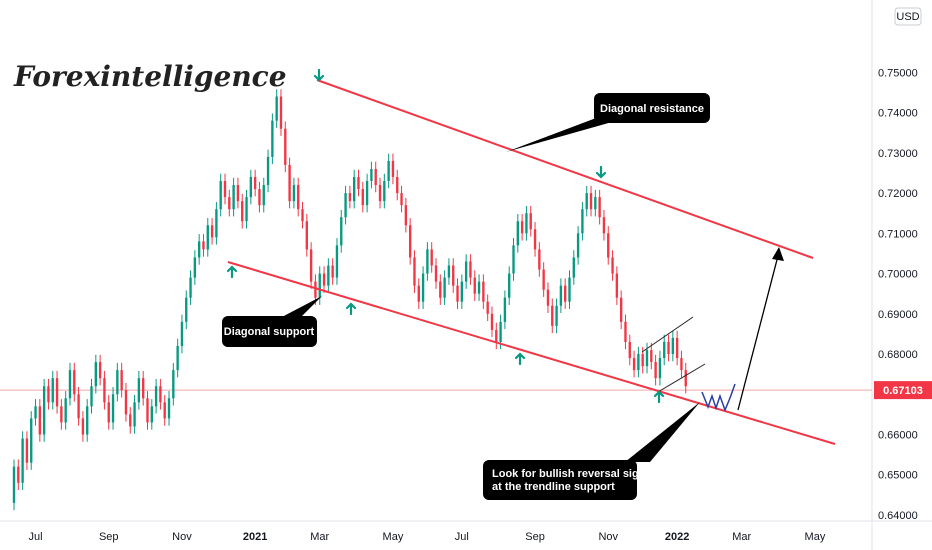 The height and width of the screenshot is (550, 932). I want to click on callout-support-text: Diagonal support, so click(269, 332).